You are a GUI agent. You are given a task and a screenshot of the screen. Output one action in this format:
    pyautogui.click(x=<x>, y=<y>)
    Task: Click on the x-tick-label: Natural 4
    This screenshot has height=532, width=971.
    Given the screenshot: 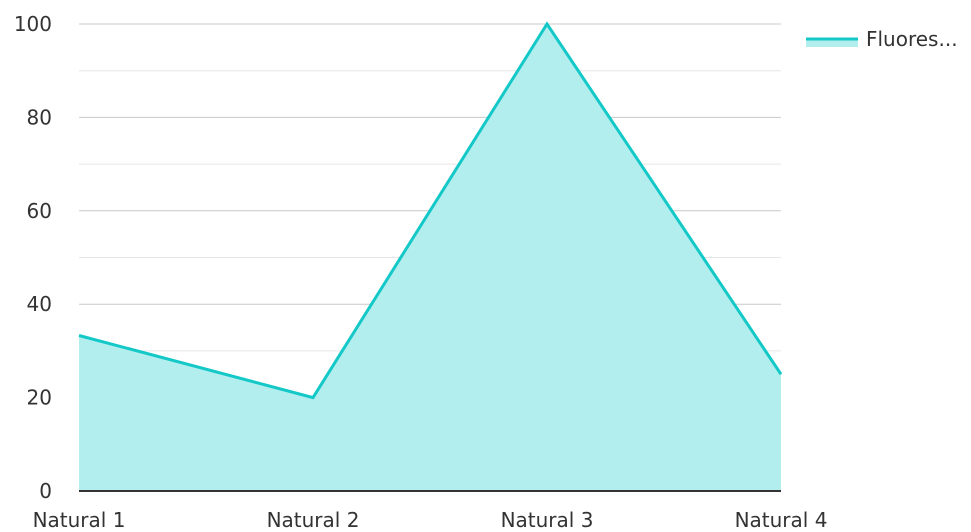 What is the action you would take?
    pyautogui.click(x=781, y=520)
    